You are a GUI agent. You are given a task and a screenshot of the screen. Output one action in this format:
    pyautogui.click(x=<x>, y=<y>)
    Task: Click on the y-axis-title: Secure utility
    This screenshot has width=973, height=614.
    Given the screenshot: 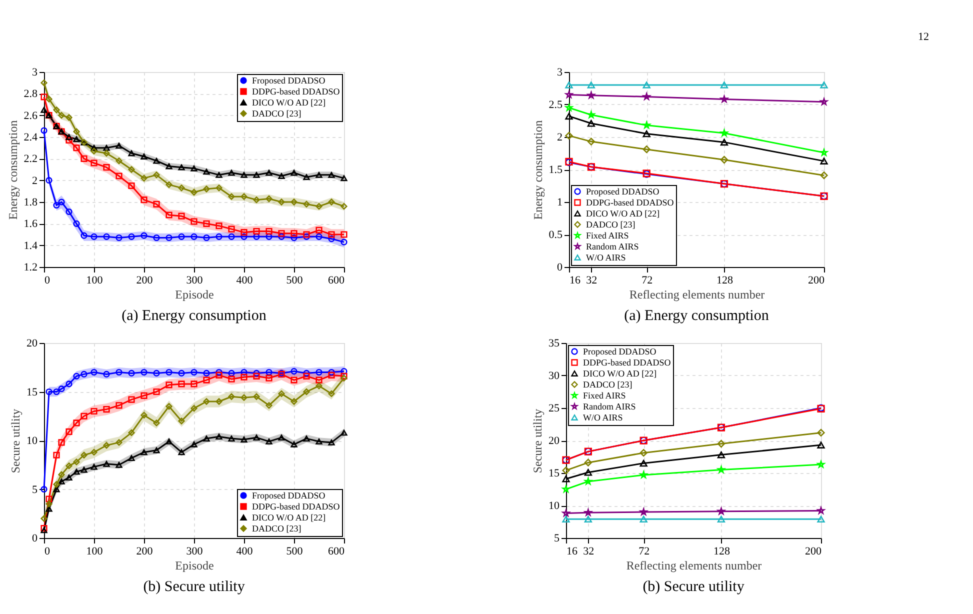 What is the action you would take?
    pyautogui.click(x=15, y=441)
    